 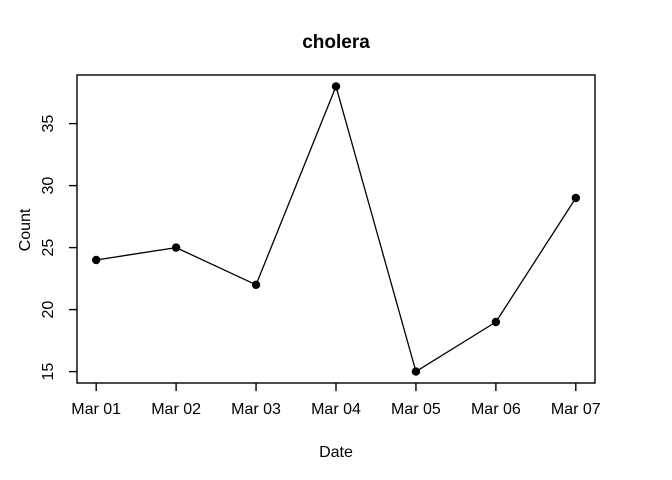 I want to click on x-tick-label: Mar 06, so click(x=496, y=409).